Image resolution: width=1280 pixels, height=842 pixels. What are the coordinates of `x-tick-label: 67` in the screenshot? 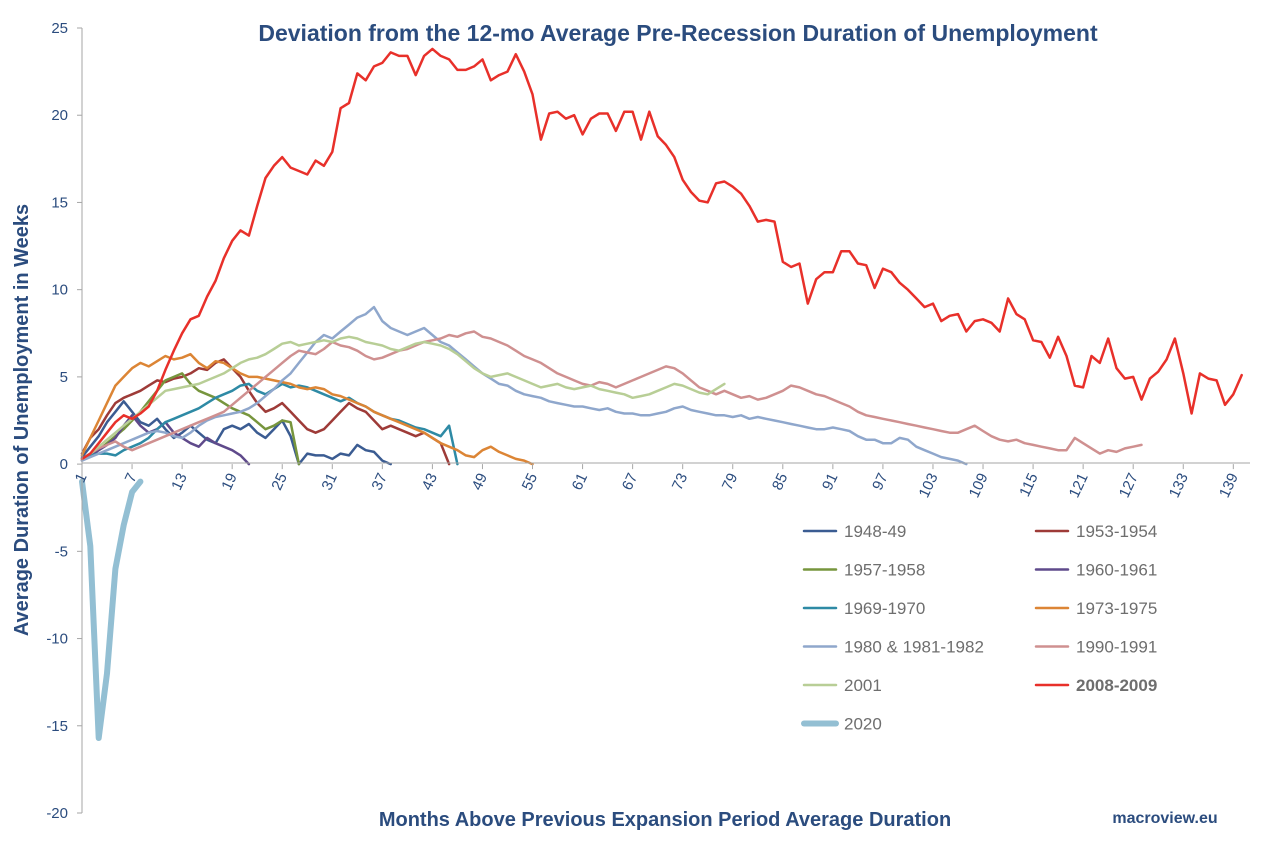 It's located at (630, 482).